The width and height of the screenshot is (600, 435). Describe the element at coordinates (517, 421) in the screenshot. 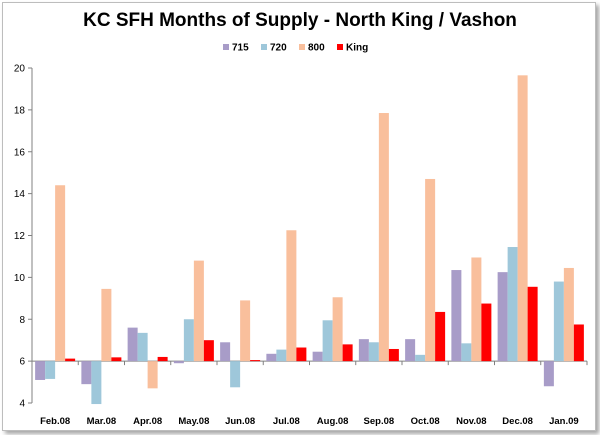

I see `x-tick-label: Dec.08` at that location.